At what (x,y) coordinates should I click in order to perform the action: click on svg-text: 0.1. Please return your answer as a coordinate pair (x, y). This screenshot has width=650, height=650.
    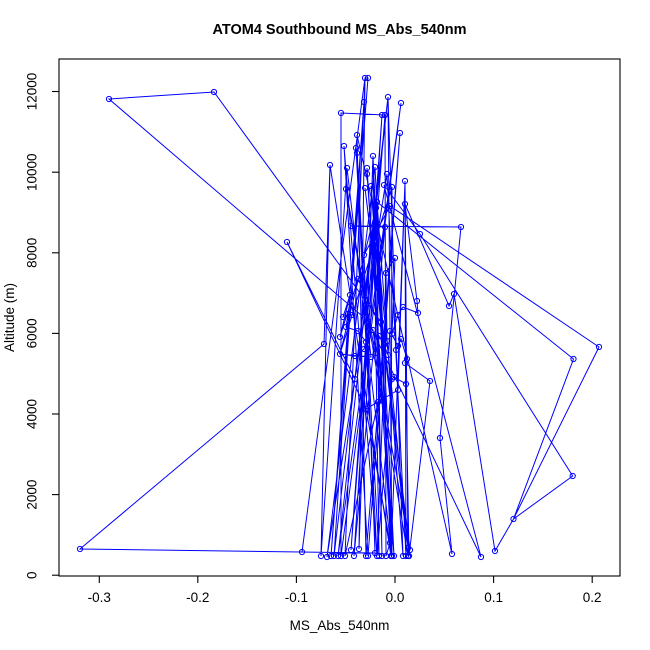
    Looking at the image, I should click on (493, 597).